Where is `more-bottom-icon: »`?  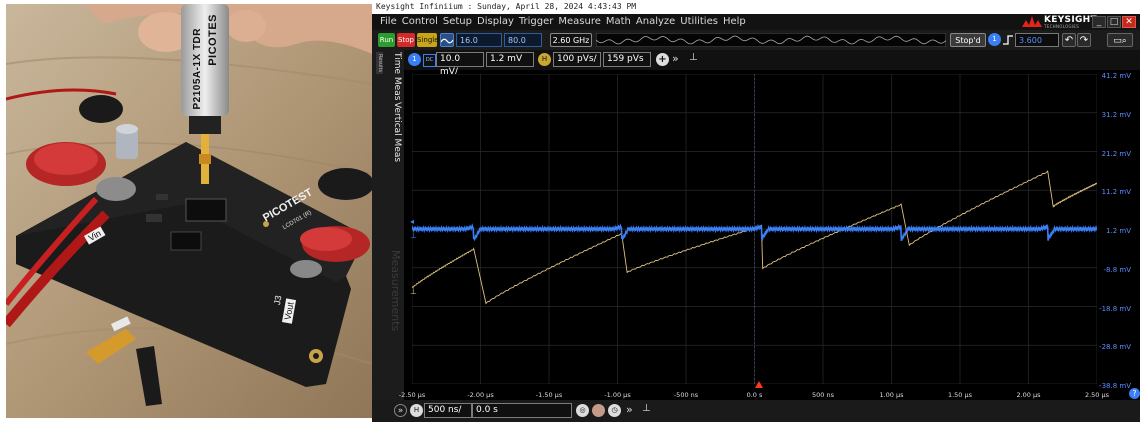
more-bottom-icon: » is located at coordinates (629, 409).